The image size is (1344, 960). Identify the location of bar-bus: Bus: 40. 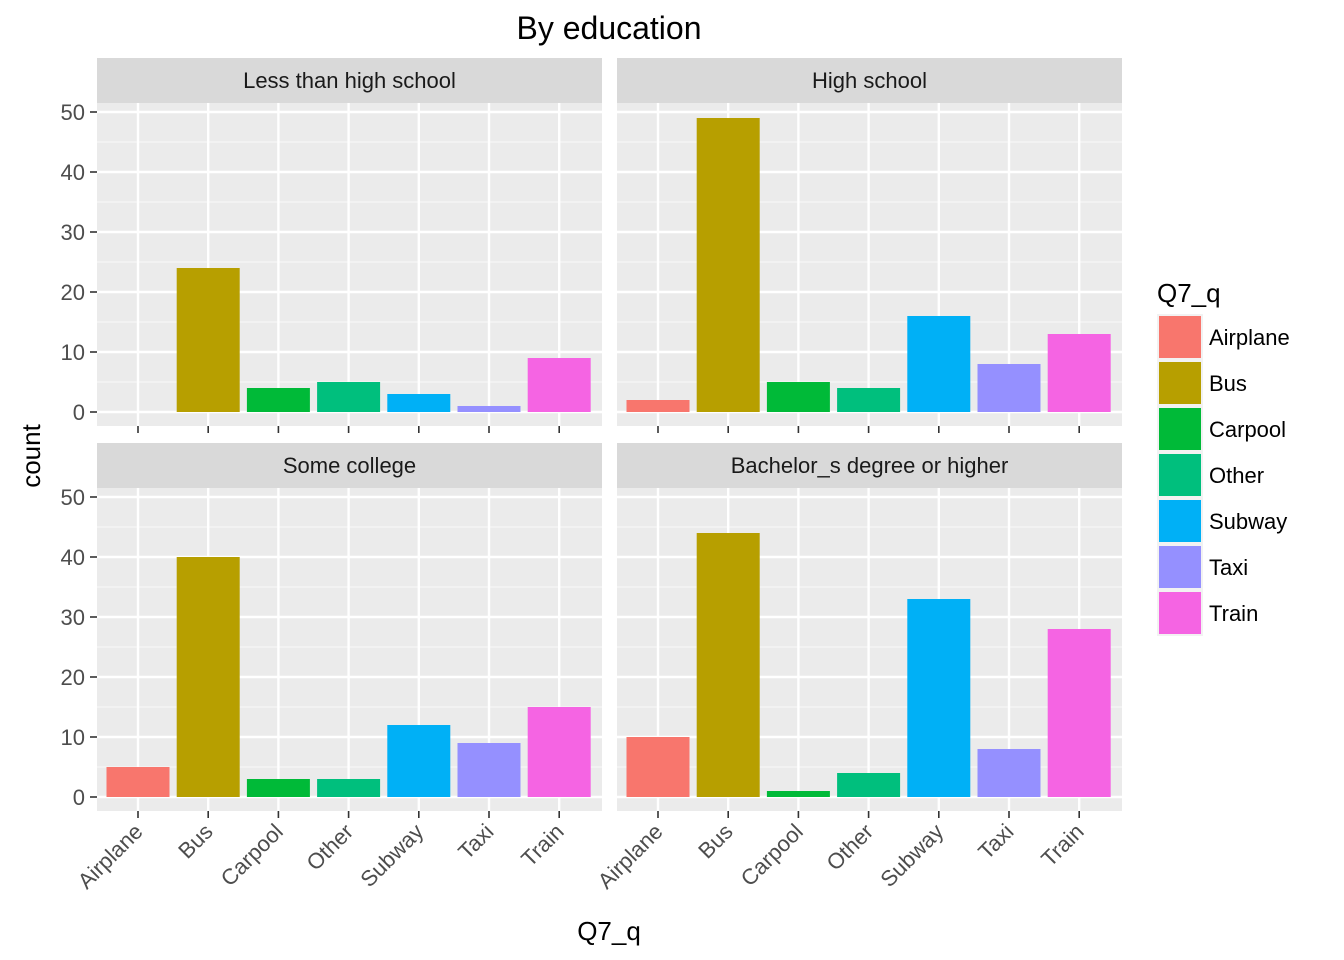
(208, 677).